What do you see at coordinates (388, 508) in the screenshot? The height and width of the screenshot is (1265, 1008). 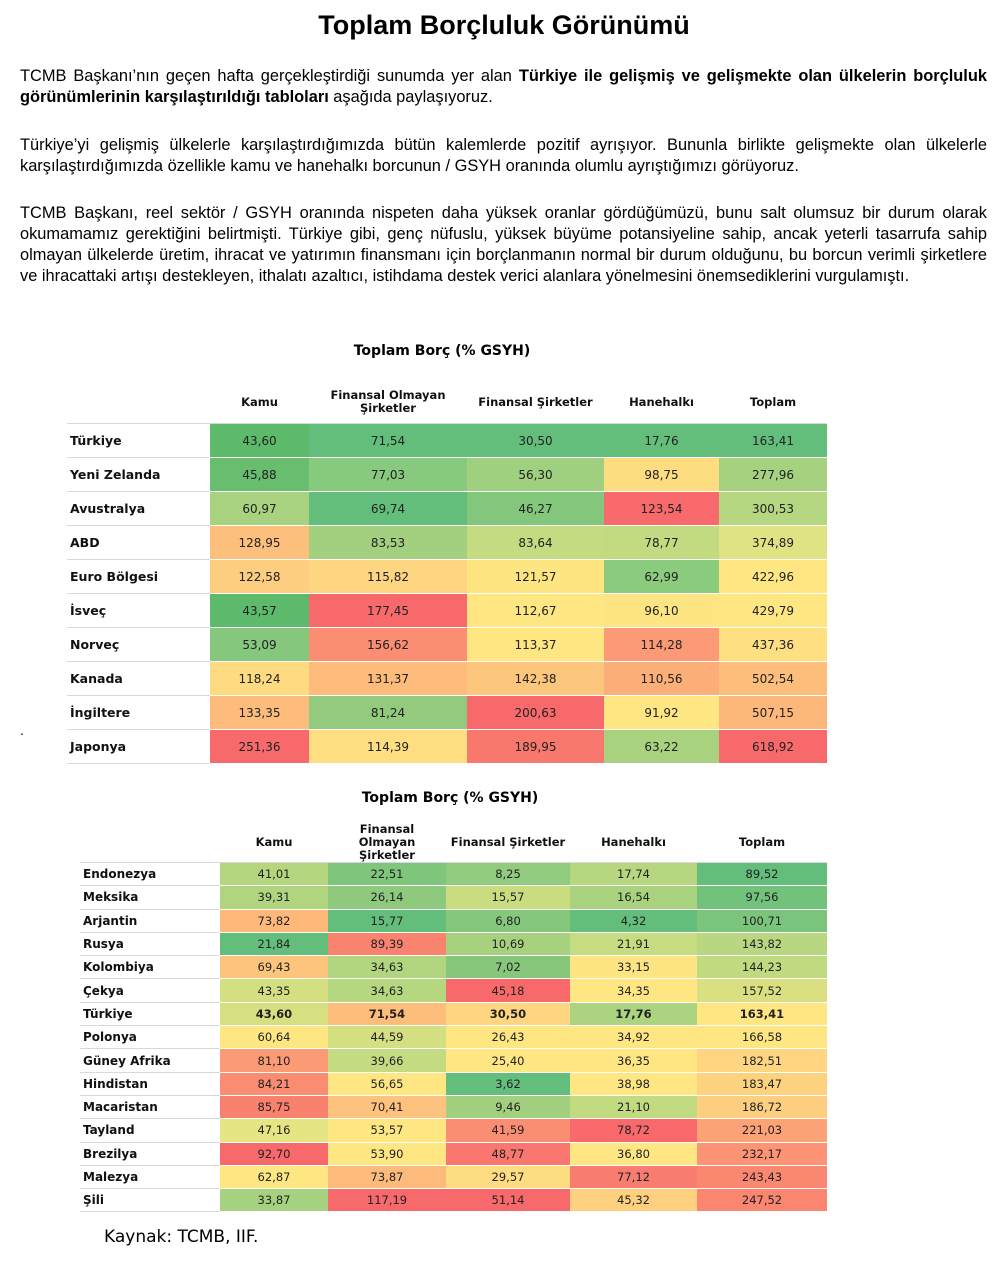 I see `debt-value-cell: 69,74` at bounding box center [388, 508].